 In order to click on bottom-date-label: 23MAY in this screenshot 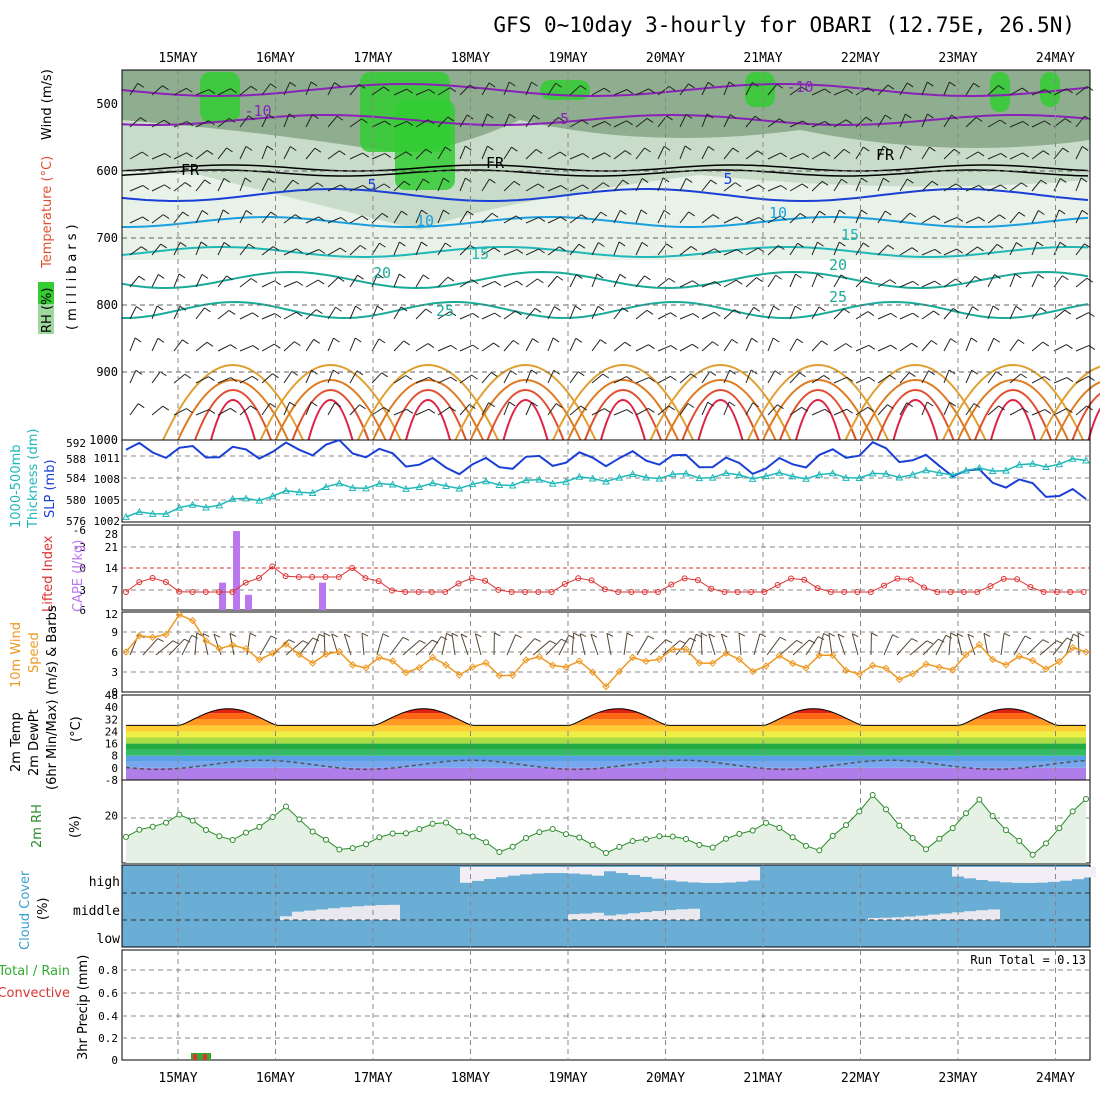, I will do `click(957, 1078)`.